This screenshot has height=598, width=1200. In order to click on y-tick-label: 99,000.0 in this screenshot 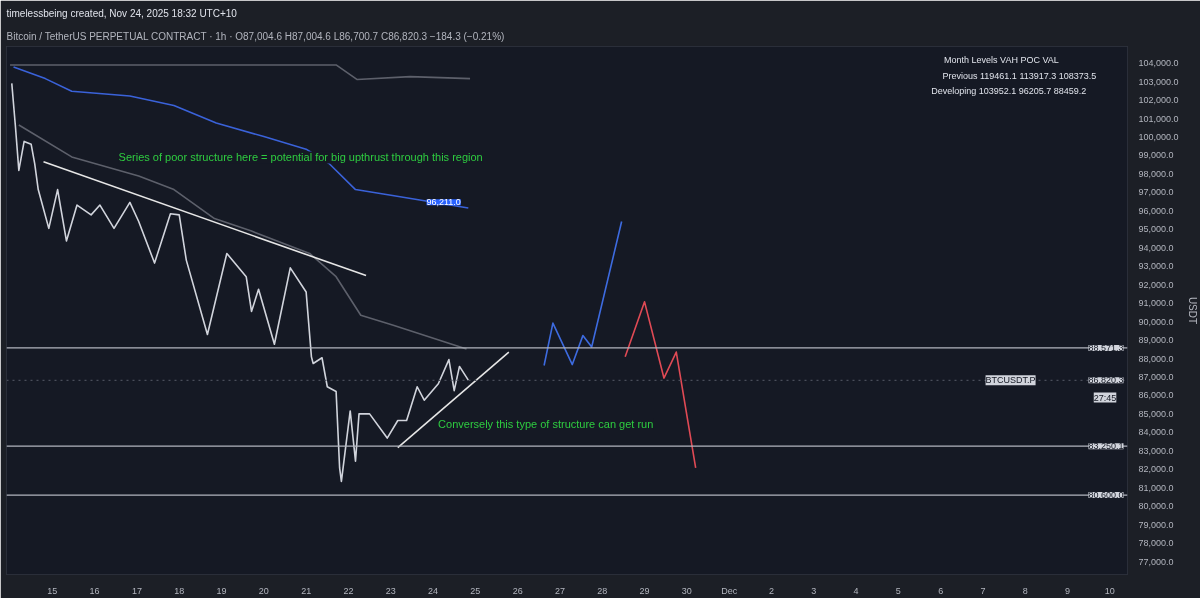, I will do `click(1156, 155)`.